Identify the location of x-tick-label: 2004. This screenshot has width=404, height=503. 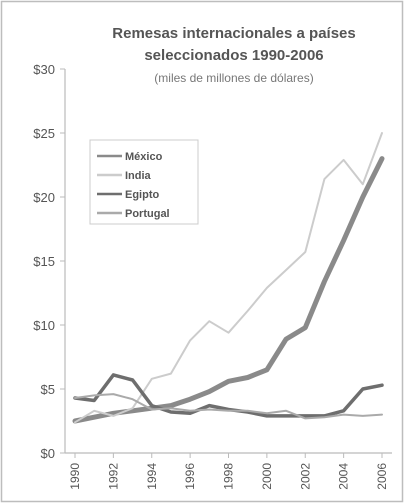
(344, 476).